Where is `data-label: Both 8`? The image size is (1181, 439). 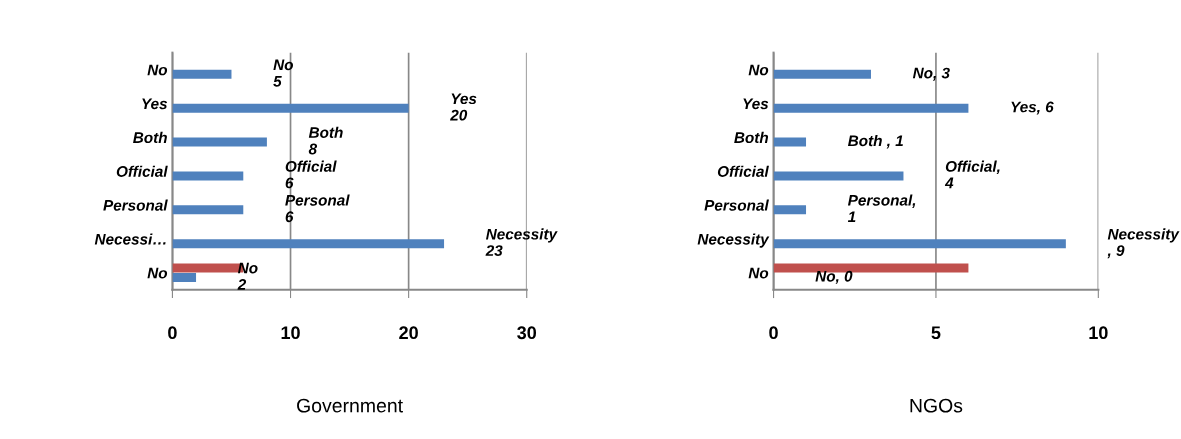
data-label: Both 8 is located at coordinates (325, 140).